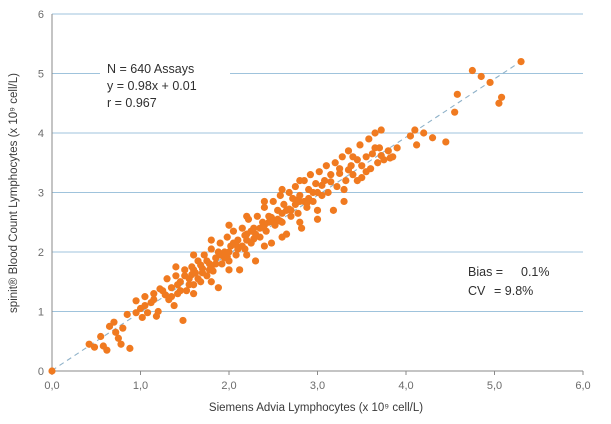 This screenshot has height=424, width=611. What do you see at coordinates (152, 86) in the screenshot?
I see `stats-equation: y = 0.98x + 0.01` at bounding box center [152, 86].